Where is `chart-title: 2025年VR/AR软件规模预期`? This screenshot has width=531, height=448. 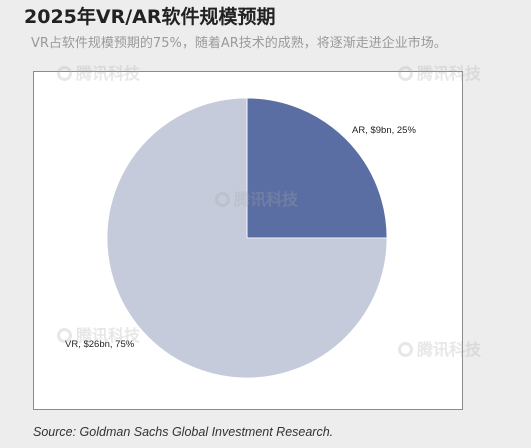 chart-title: 2025年VR/AR软件规模预期 is located at coordinates (150, 17).